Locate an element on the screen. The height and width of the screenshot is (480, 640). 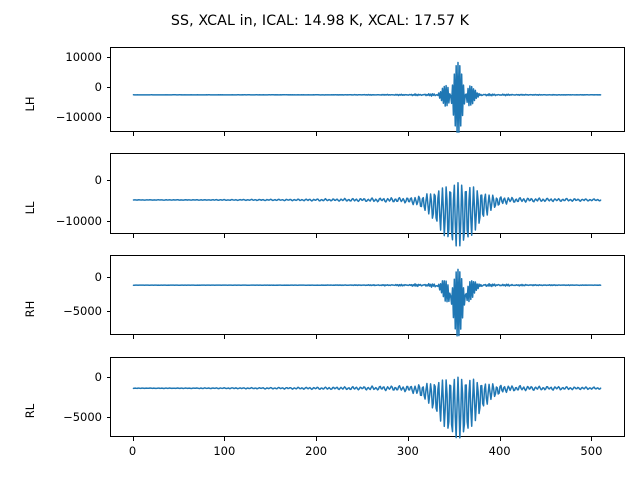
trace-ll is located at coordinates (366, 214).